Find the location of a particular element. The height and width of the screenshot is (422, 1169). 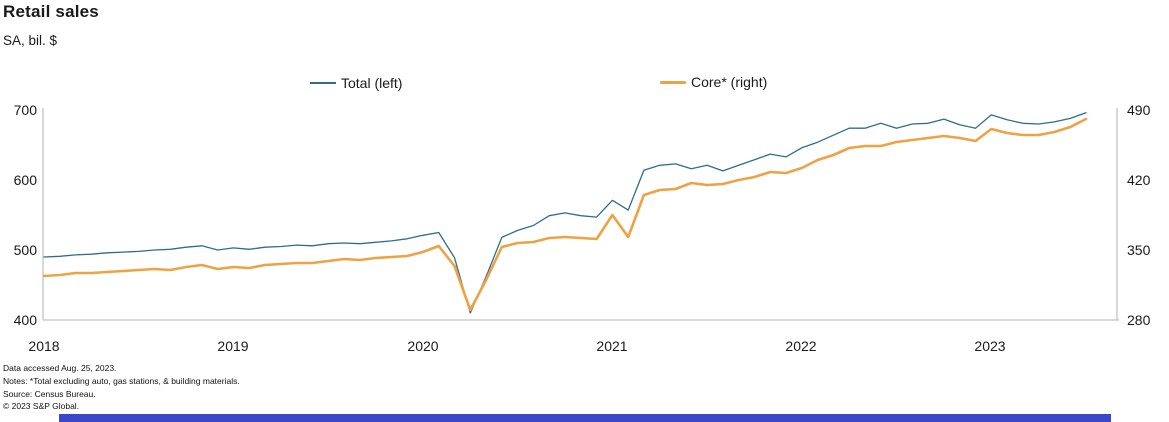

footnote-data-accessed: Data accessed Aug. 25, 2023. is located at coordinates (60, 368).